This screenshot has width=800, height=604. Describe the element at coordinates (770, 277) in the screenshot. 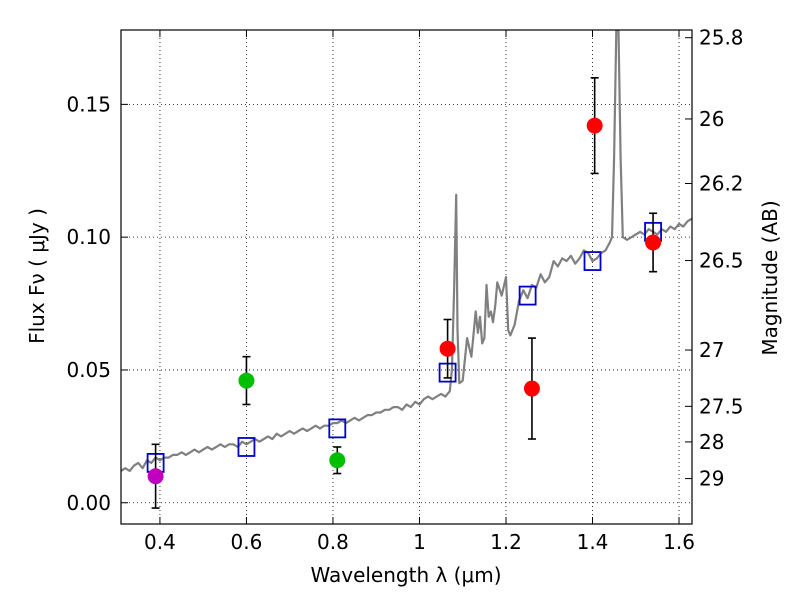

I see `y2-axis-label: Magnitude (AB)` at that location.